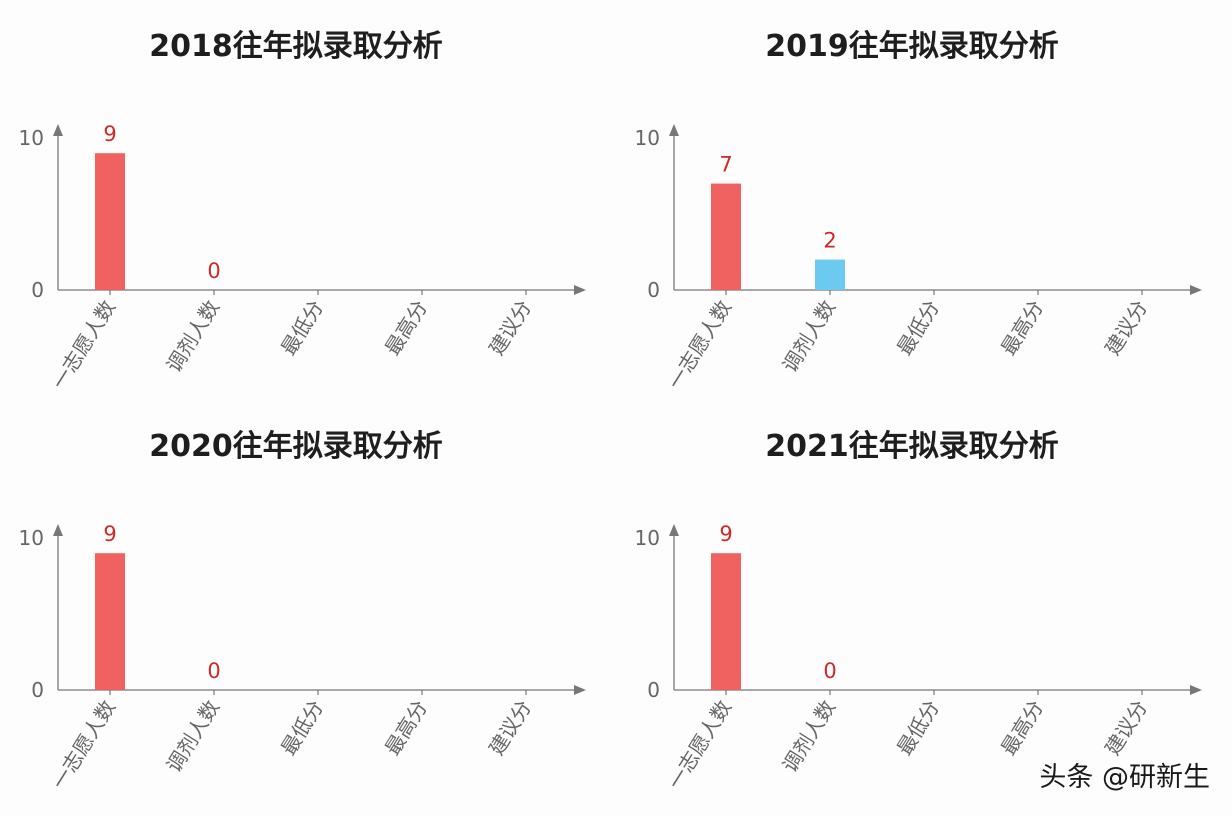  What do you see at coordinates (725, 165) in the screenshot?
I see `data-label: 7` at bounding box center [725, 165].